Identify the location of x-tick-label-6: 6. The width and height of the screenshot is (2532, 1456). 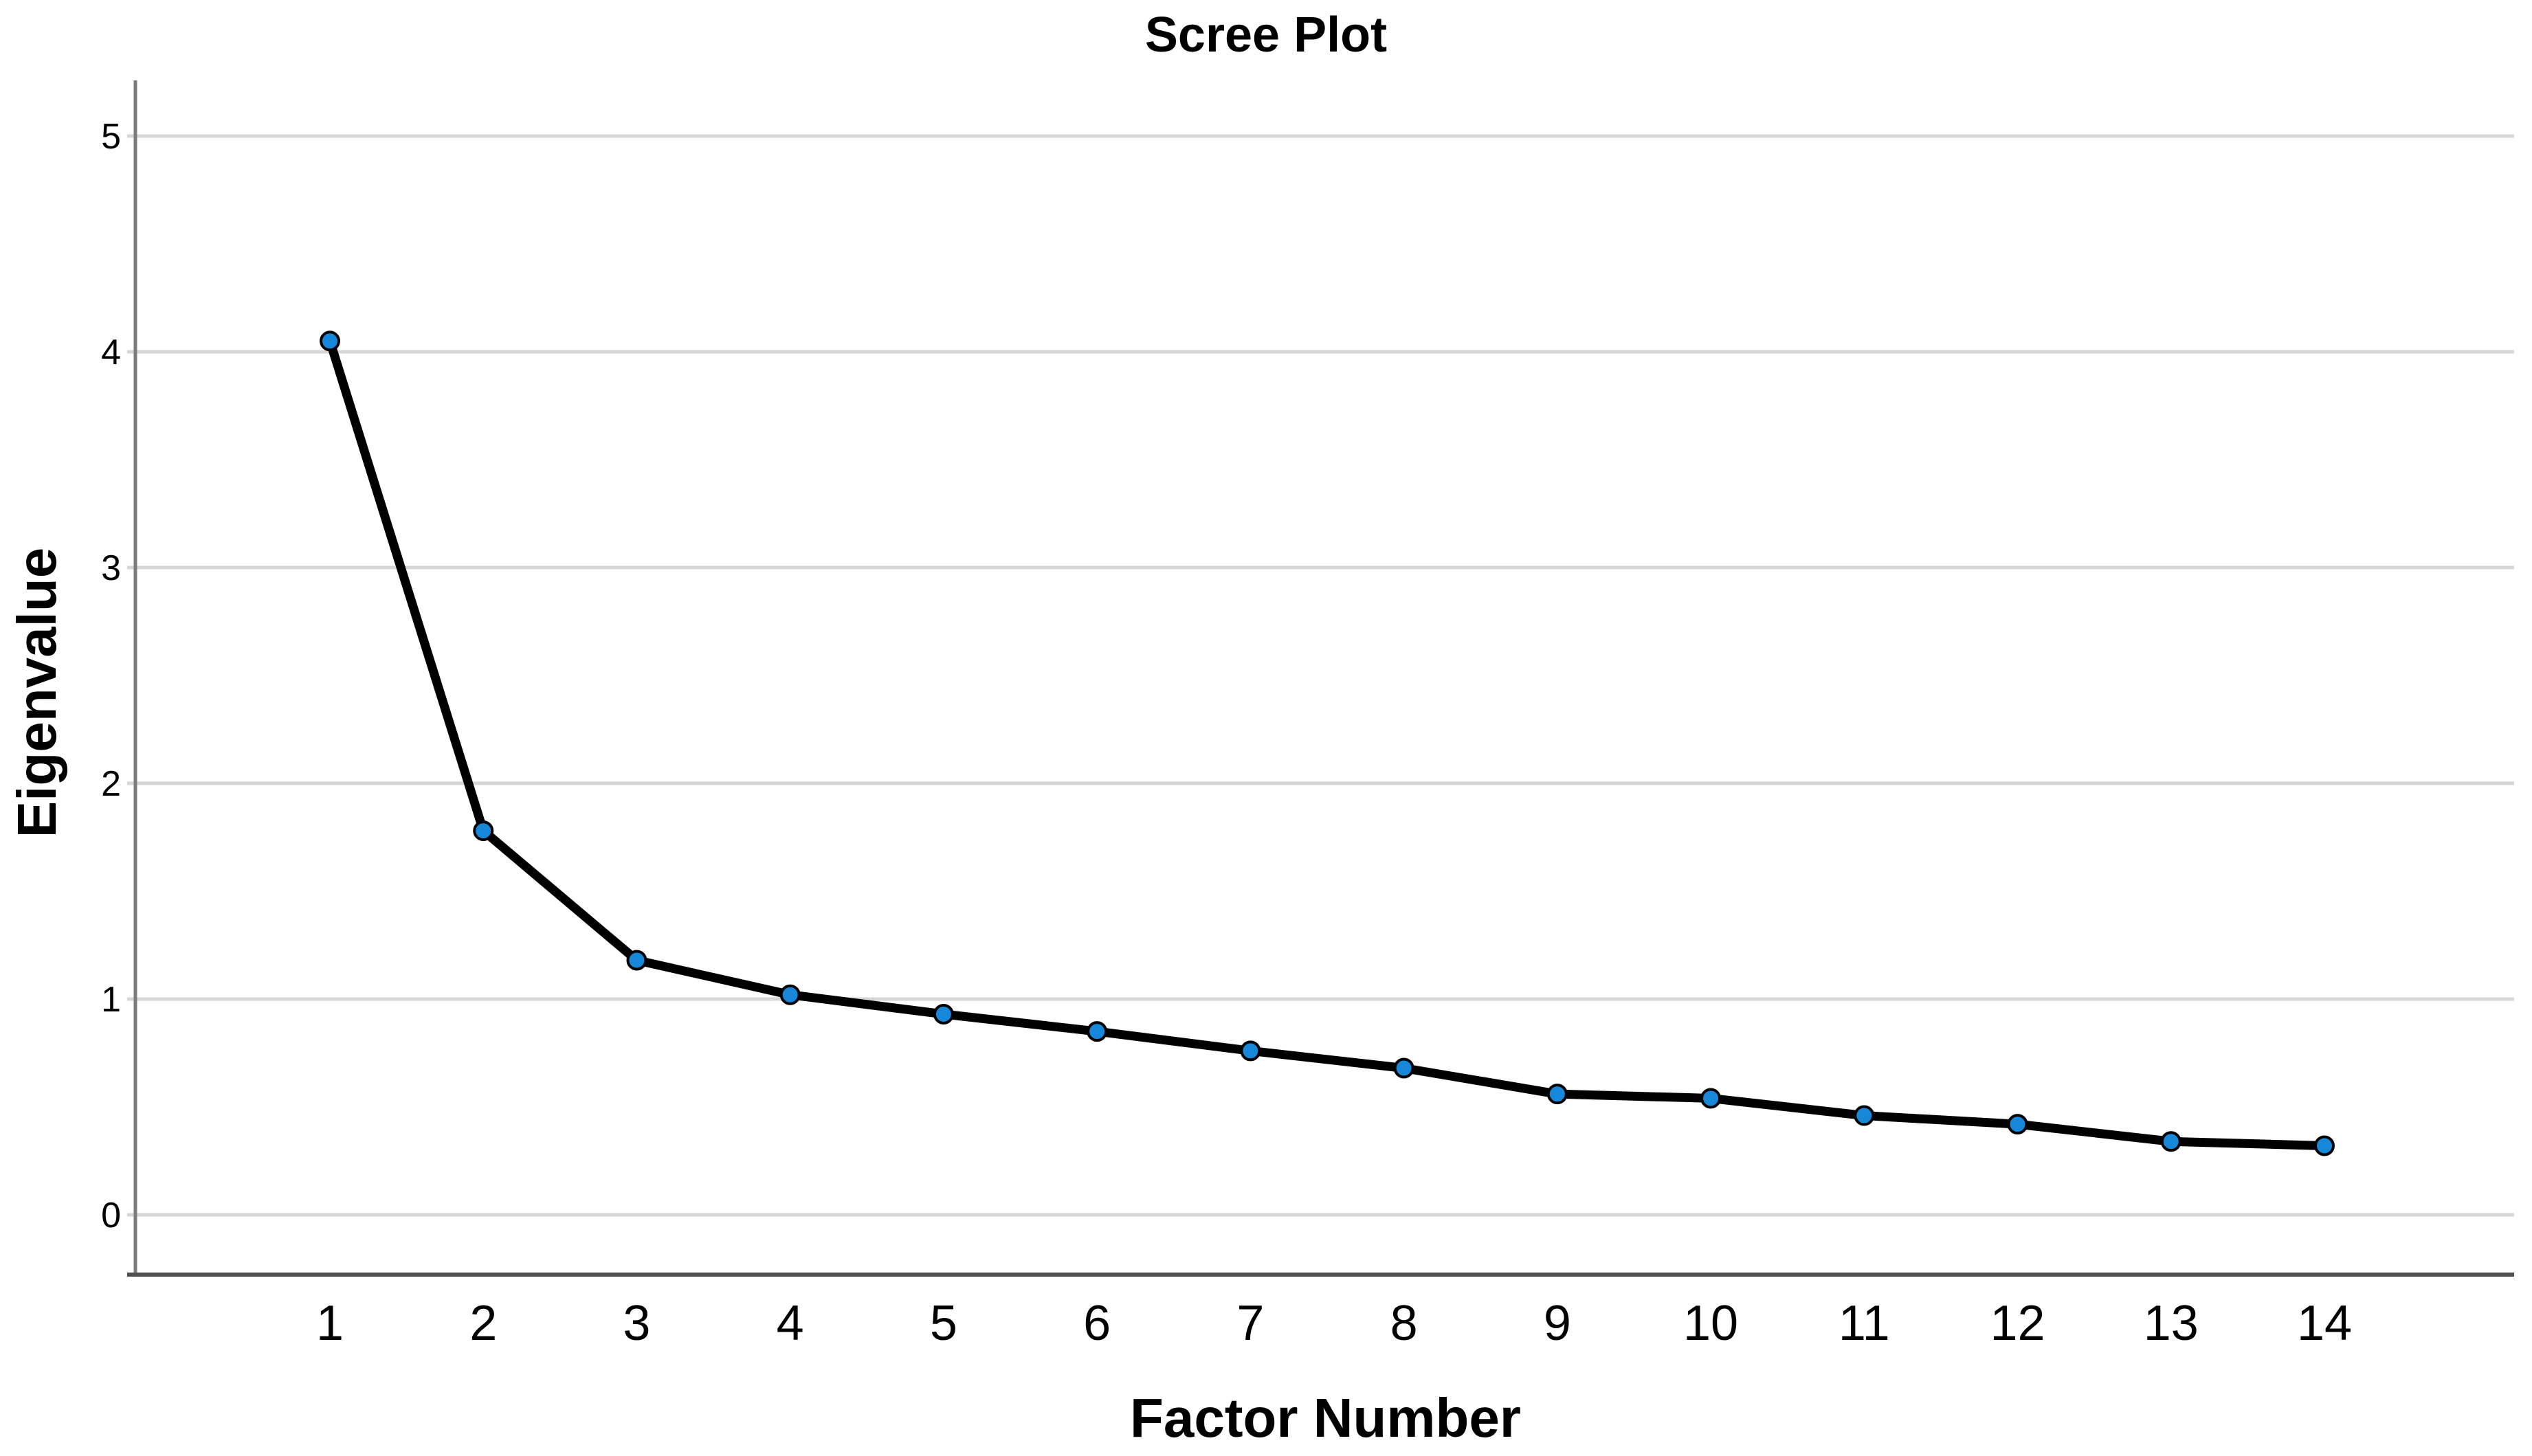
(1097, 1323).